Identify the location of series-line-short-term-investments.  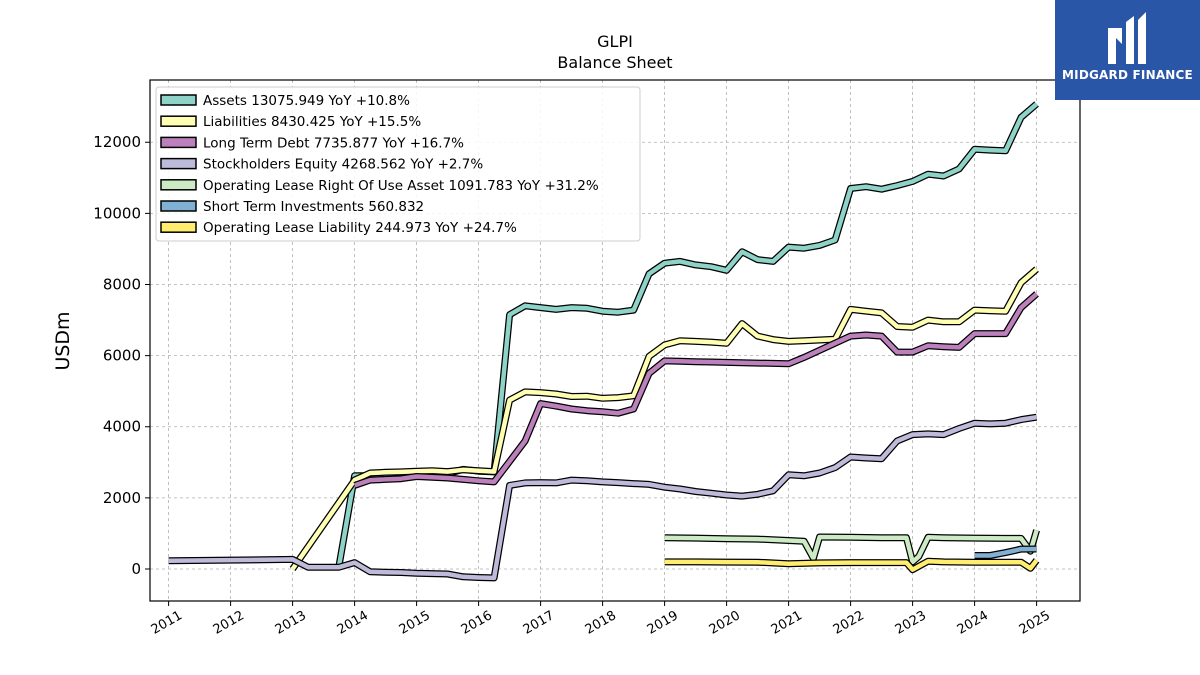
(1005, 552).